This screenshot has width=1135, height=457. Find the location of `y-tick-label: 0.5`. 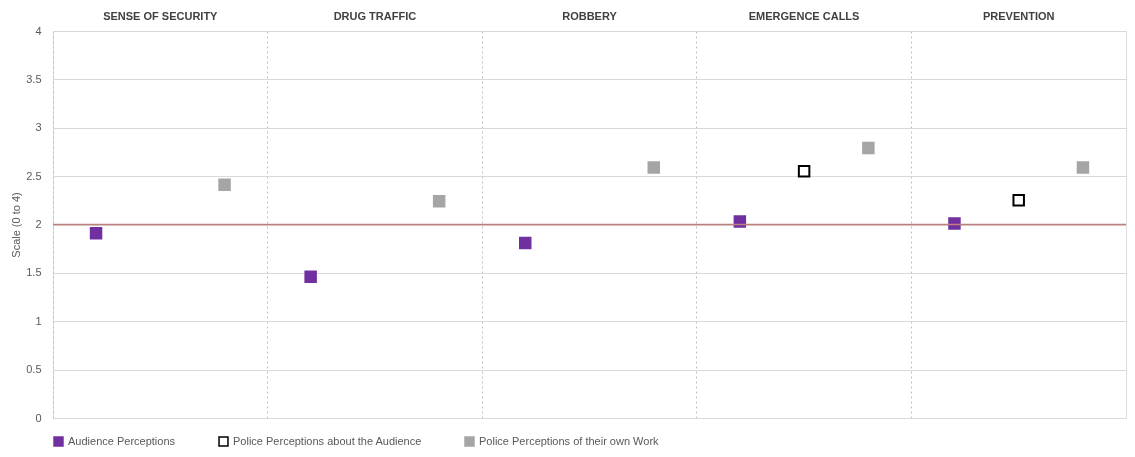

y-tick-label: 0.5 is located at coordinates (34, 369).